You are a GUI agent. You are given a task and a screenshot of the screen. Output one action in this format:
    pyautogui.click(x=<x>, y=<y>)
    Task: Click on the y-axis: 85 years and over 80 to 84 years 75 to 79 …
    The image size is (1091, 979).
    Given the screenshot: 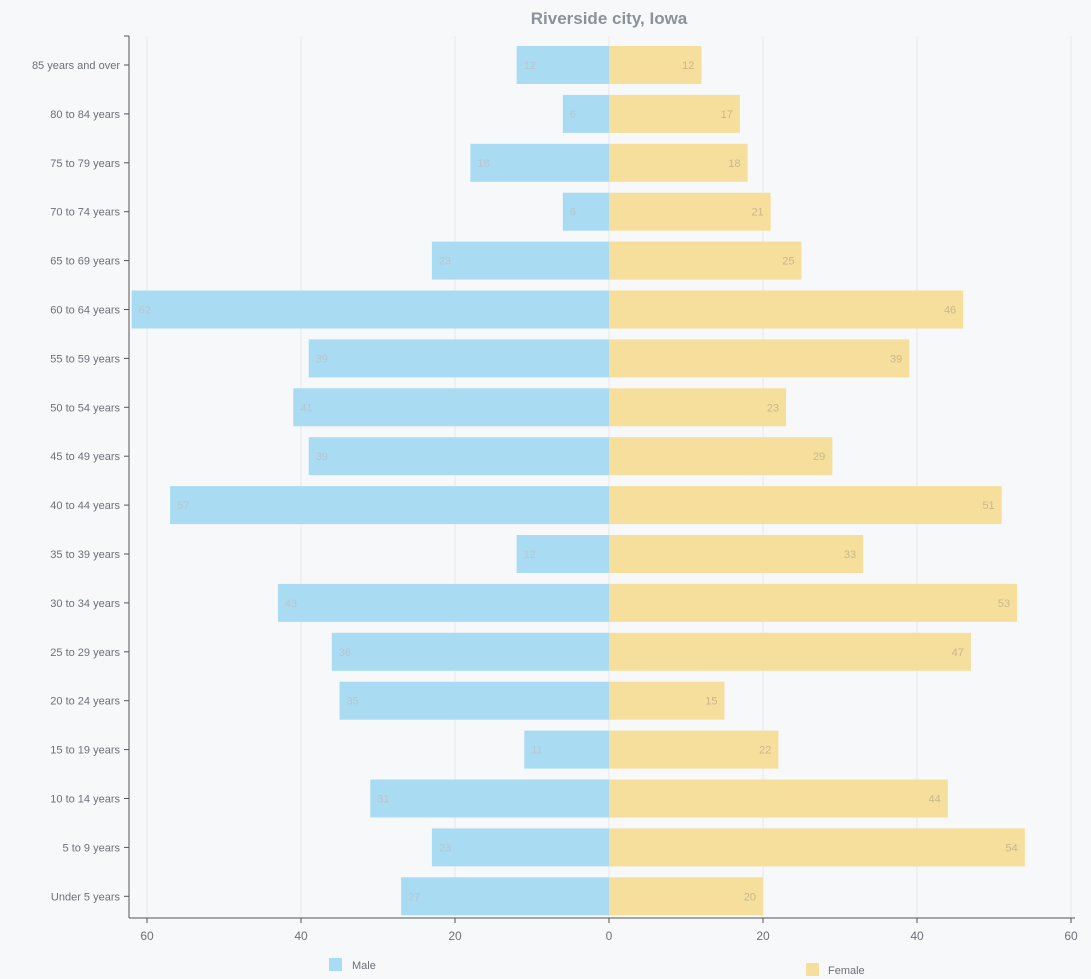 What is the action you would take?
    pyautogui.click(x=81, y=476)
    